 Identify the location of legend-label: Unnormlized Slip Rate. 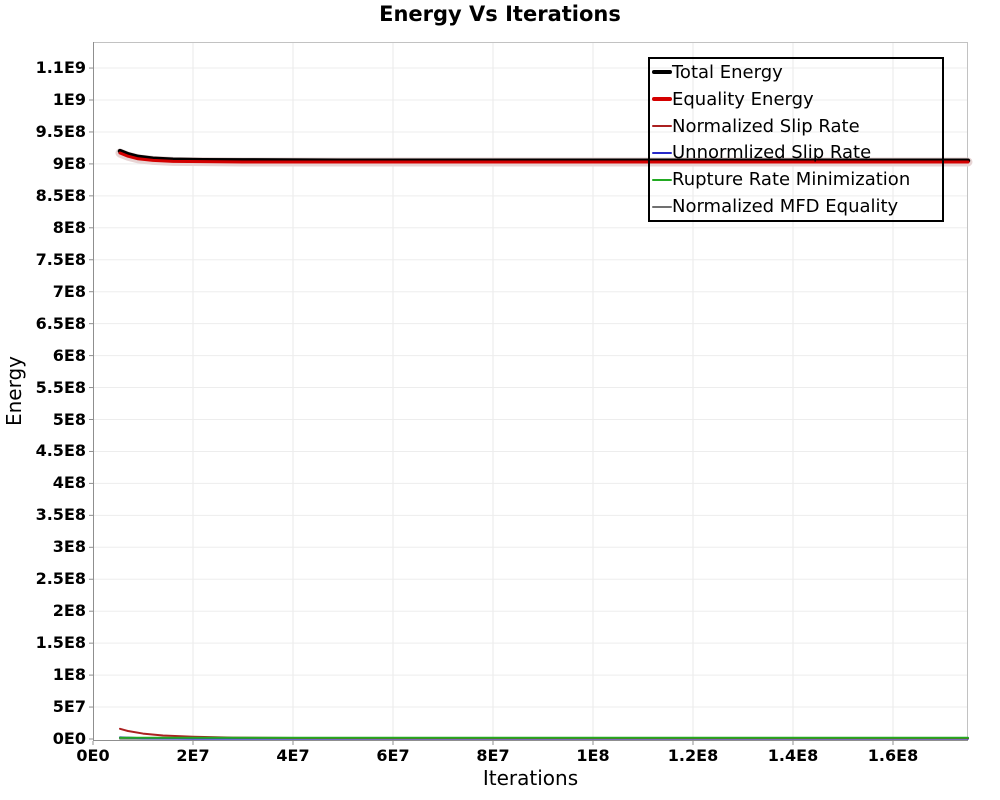
(772, 153).